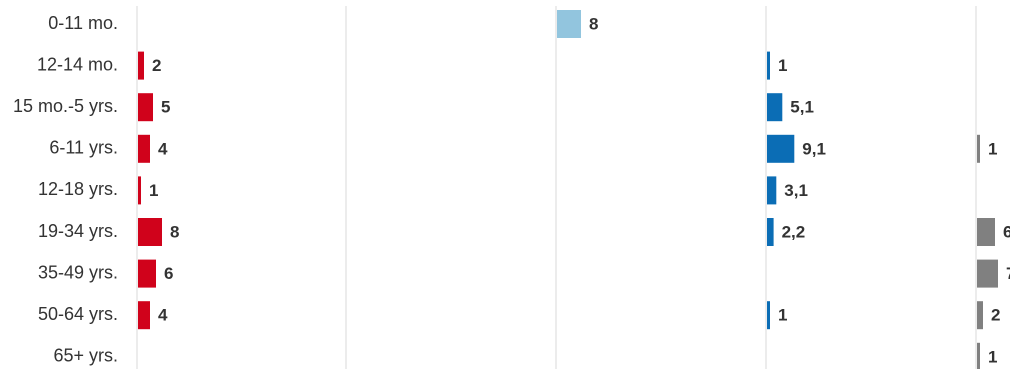  Describe the element at coordinates (77, 64) in the screenshot. I see `category-label: 12-14 mo.` at that location.